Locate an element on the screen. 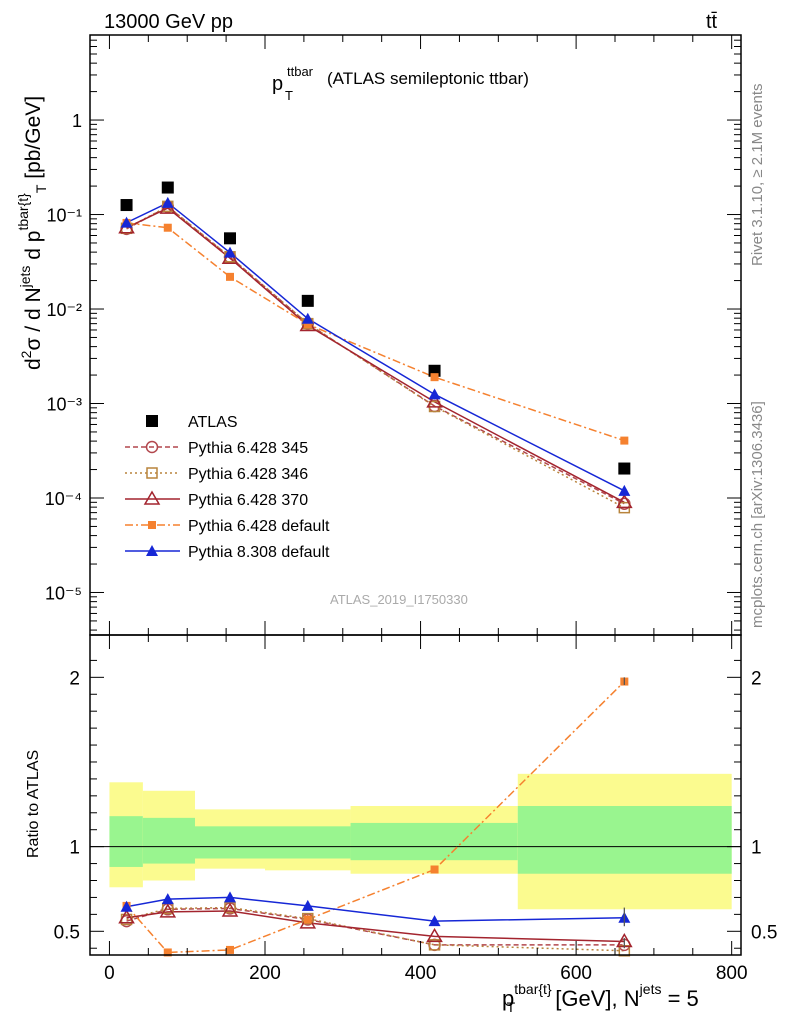  ratio-tick-label-left: 2 is located at coordinates (74, 678).